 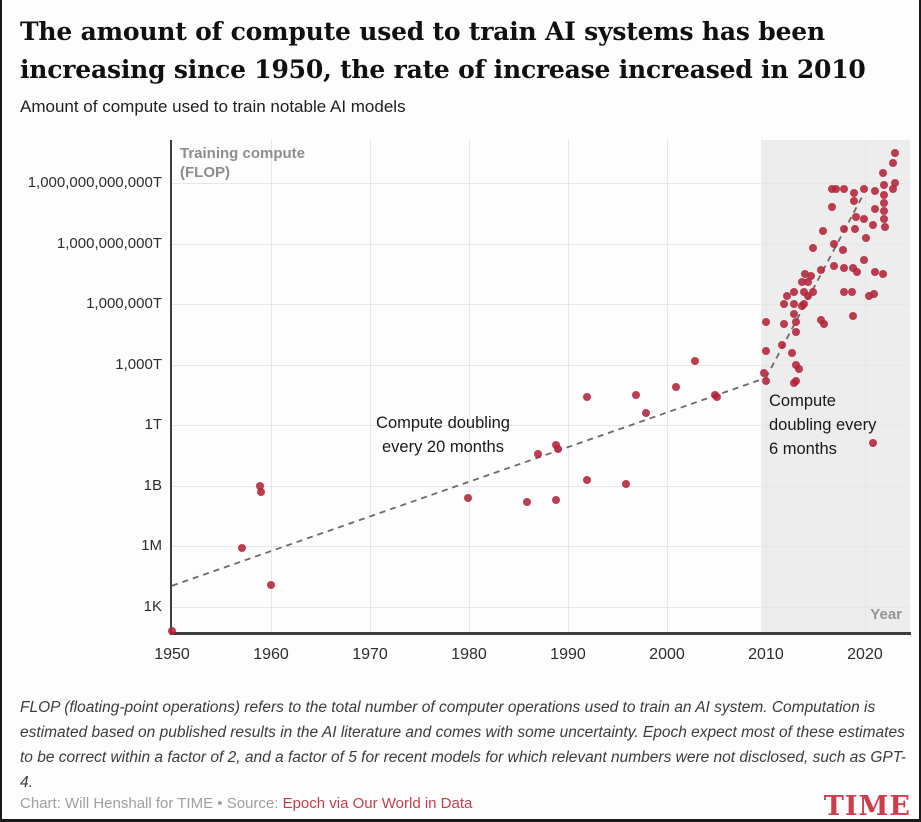 What do you see at coordinates (172, 654) in the screenshot?
I see `x-tick-label: 1950` at bounding box center [172, 654].